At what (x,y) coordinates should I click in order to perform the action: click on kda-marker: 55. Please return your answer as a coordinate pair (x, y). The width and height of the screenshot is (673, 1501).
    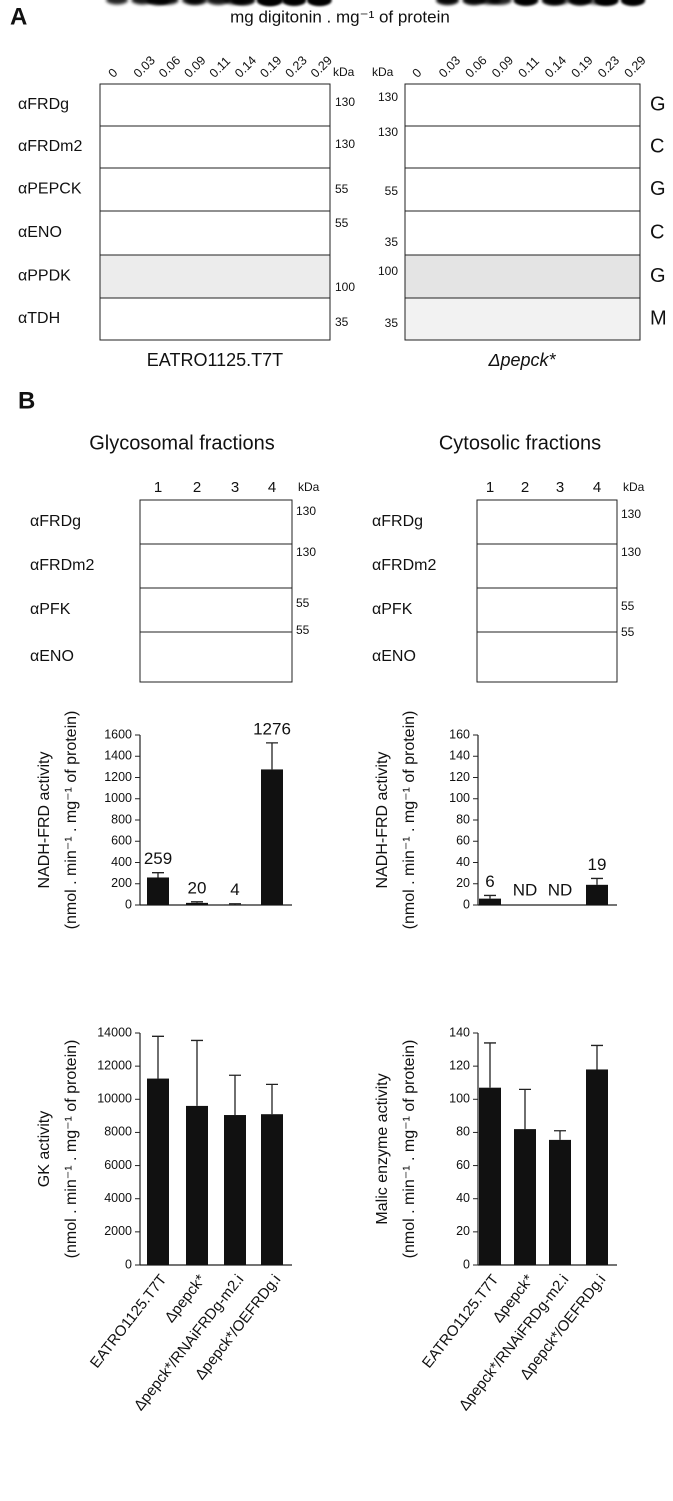
    Looking at the image, I should click on (628, 632).